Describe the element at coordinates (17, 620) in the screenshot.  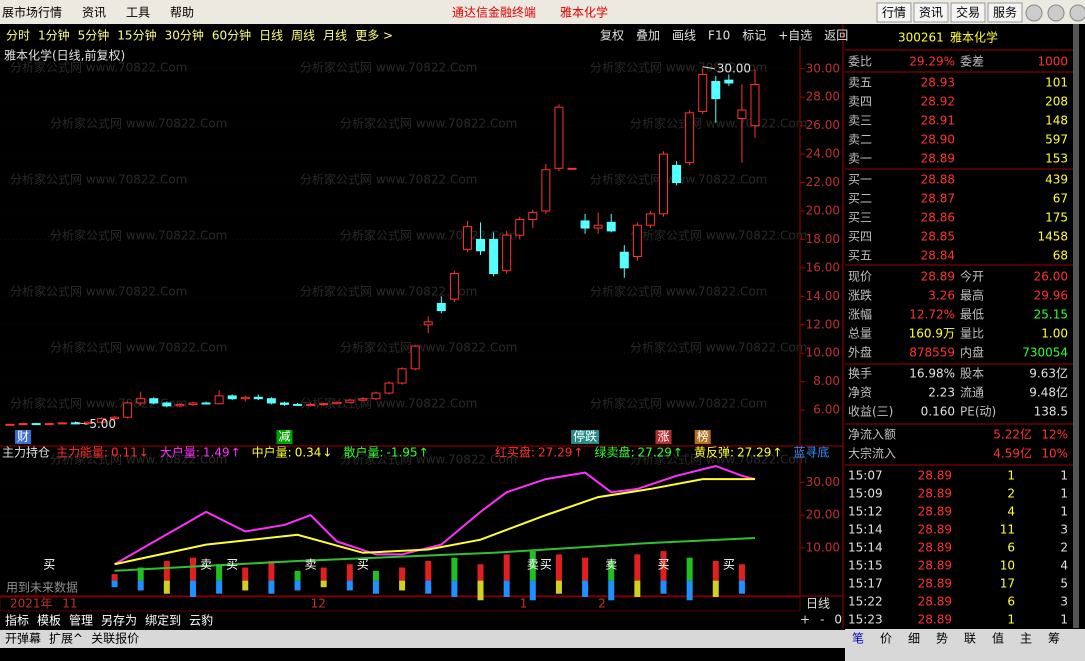
I see `bottom-tab: 指标` at that location.